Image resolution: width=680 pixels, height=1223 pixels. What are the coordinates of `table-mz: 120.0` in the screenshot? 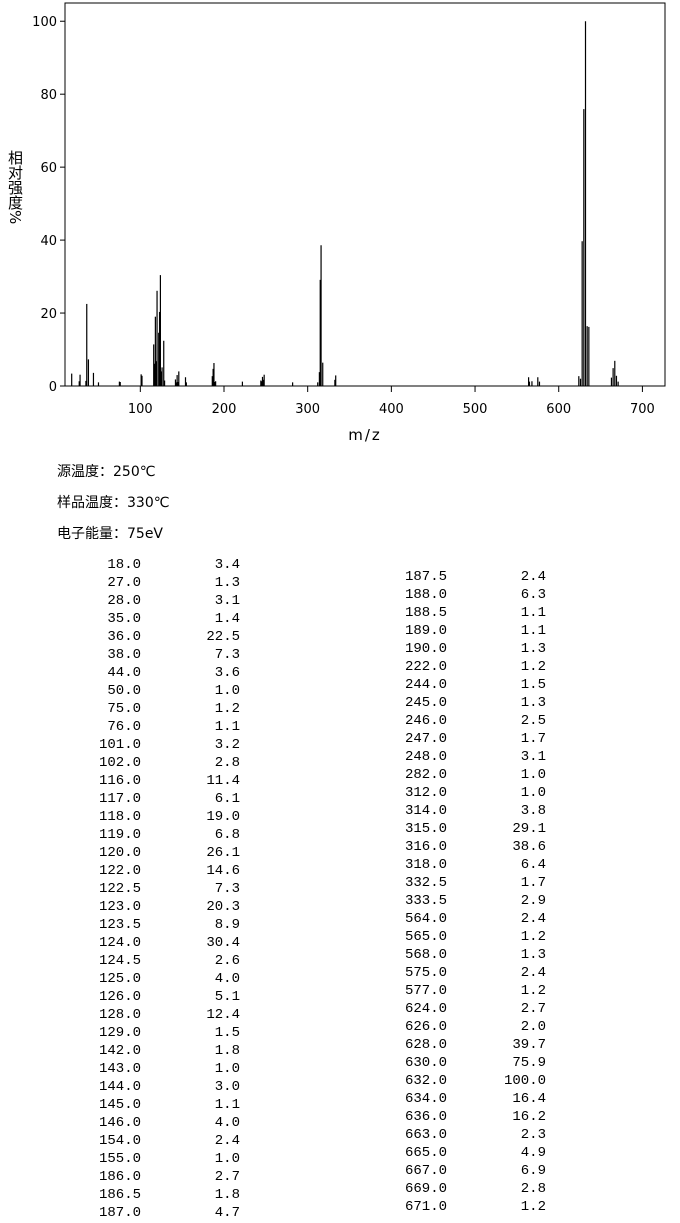 It's located at (120, 853).